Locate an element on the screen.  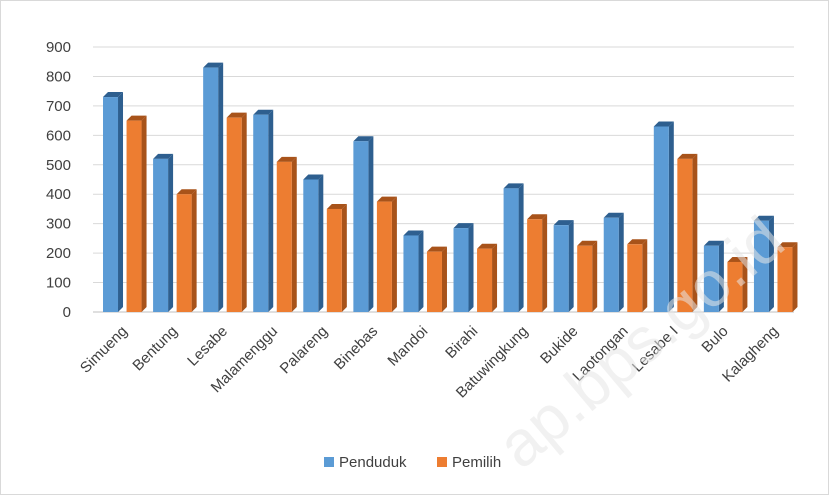
x-category-label: Bentung is located at coordinates (155, 349).